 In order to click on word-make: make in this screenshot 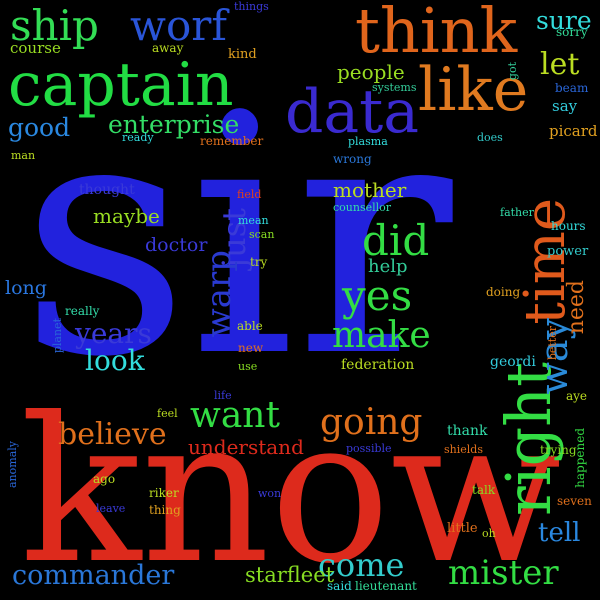, I will do `click(381, 335)`.